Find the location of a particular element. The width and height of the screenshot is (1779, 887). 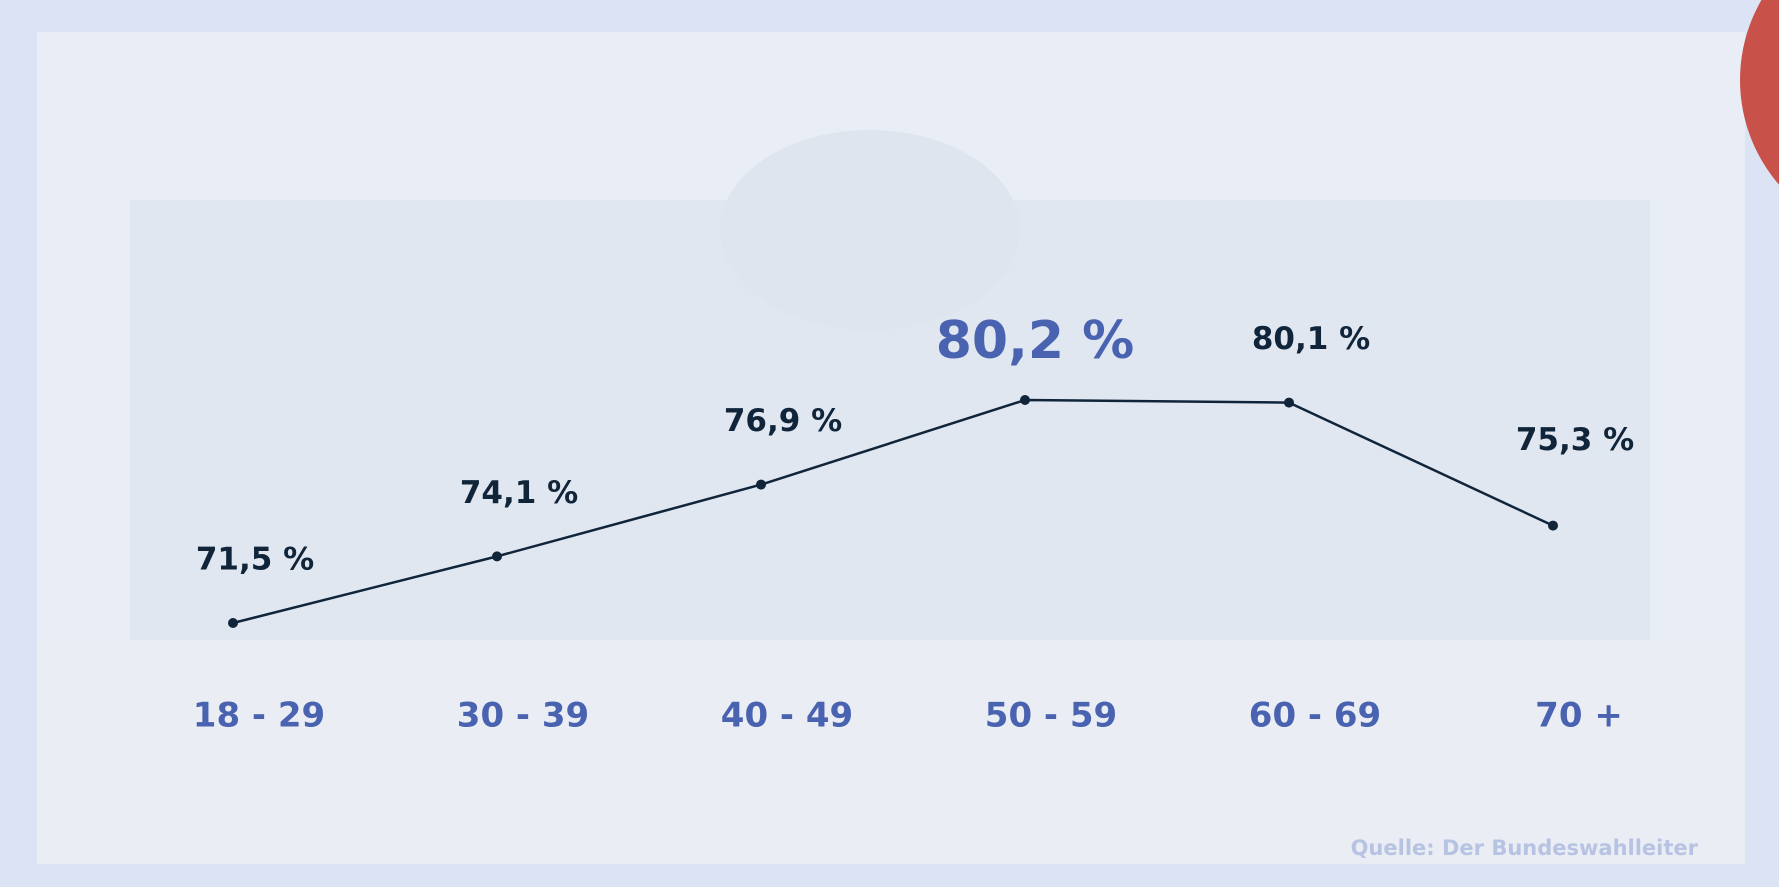

background-dome is located at coordinates (870, 230).